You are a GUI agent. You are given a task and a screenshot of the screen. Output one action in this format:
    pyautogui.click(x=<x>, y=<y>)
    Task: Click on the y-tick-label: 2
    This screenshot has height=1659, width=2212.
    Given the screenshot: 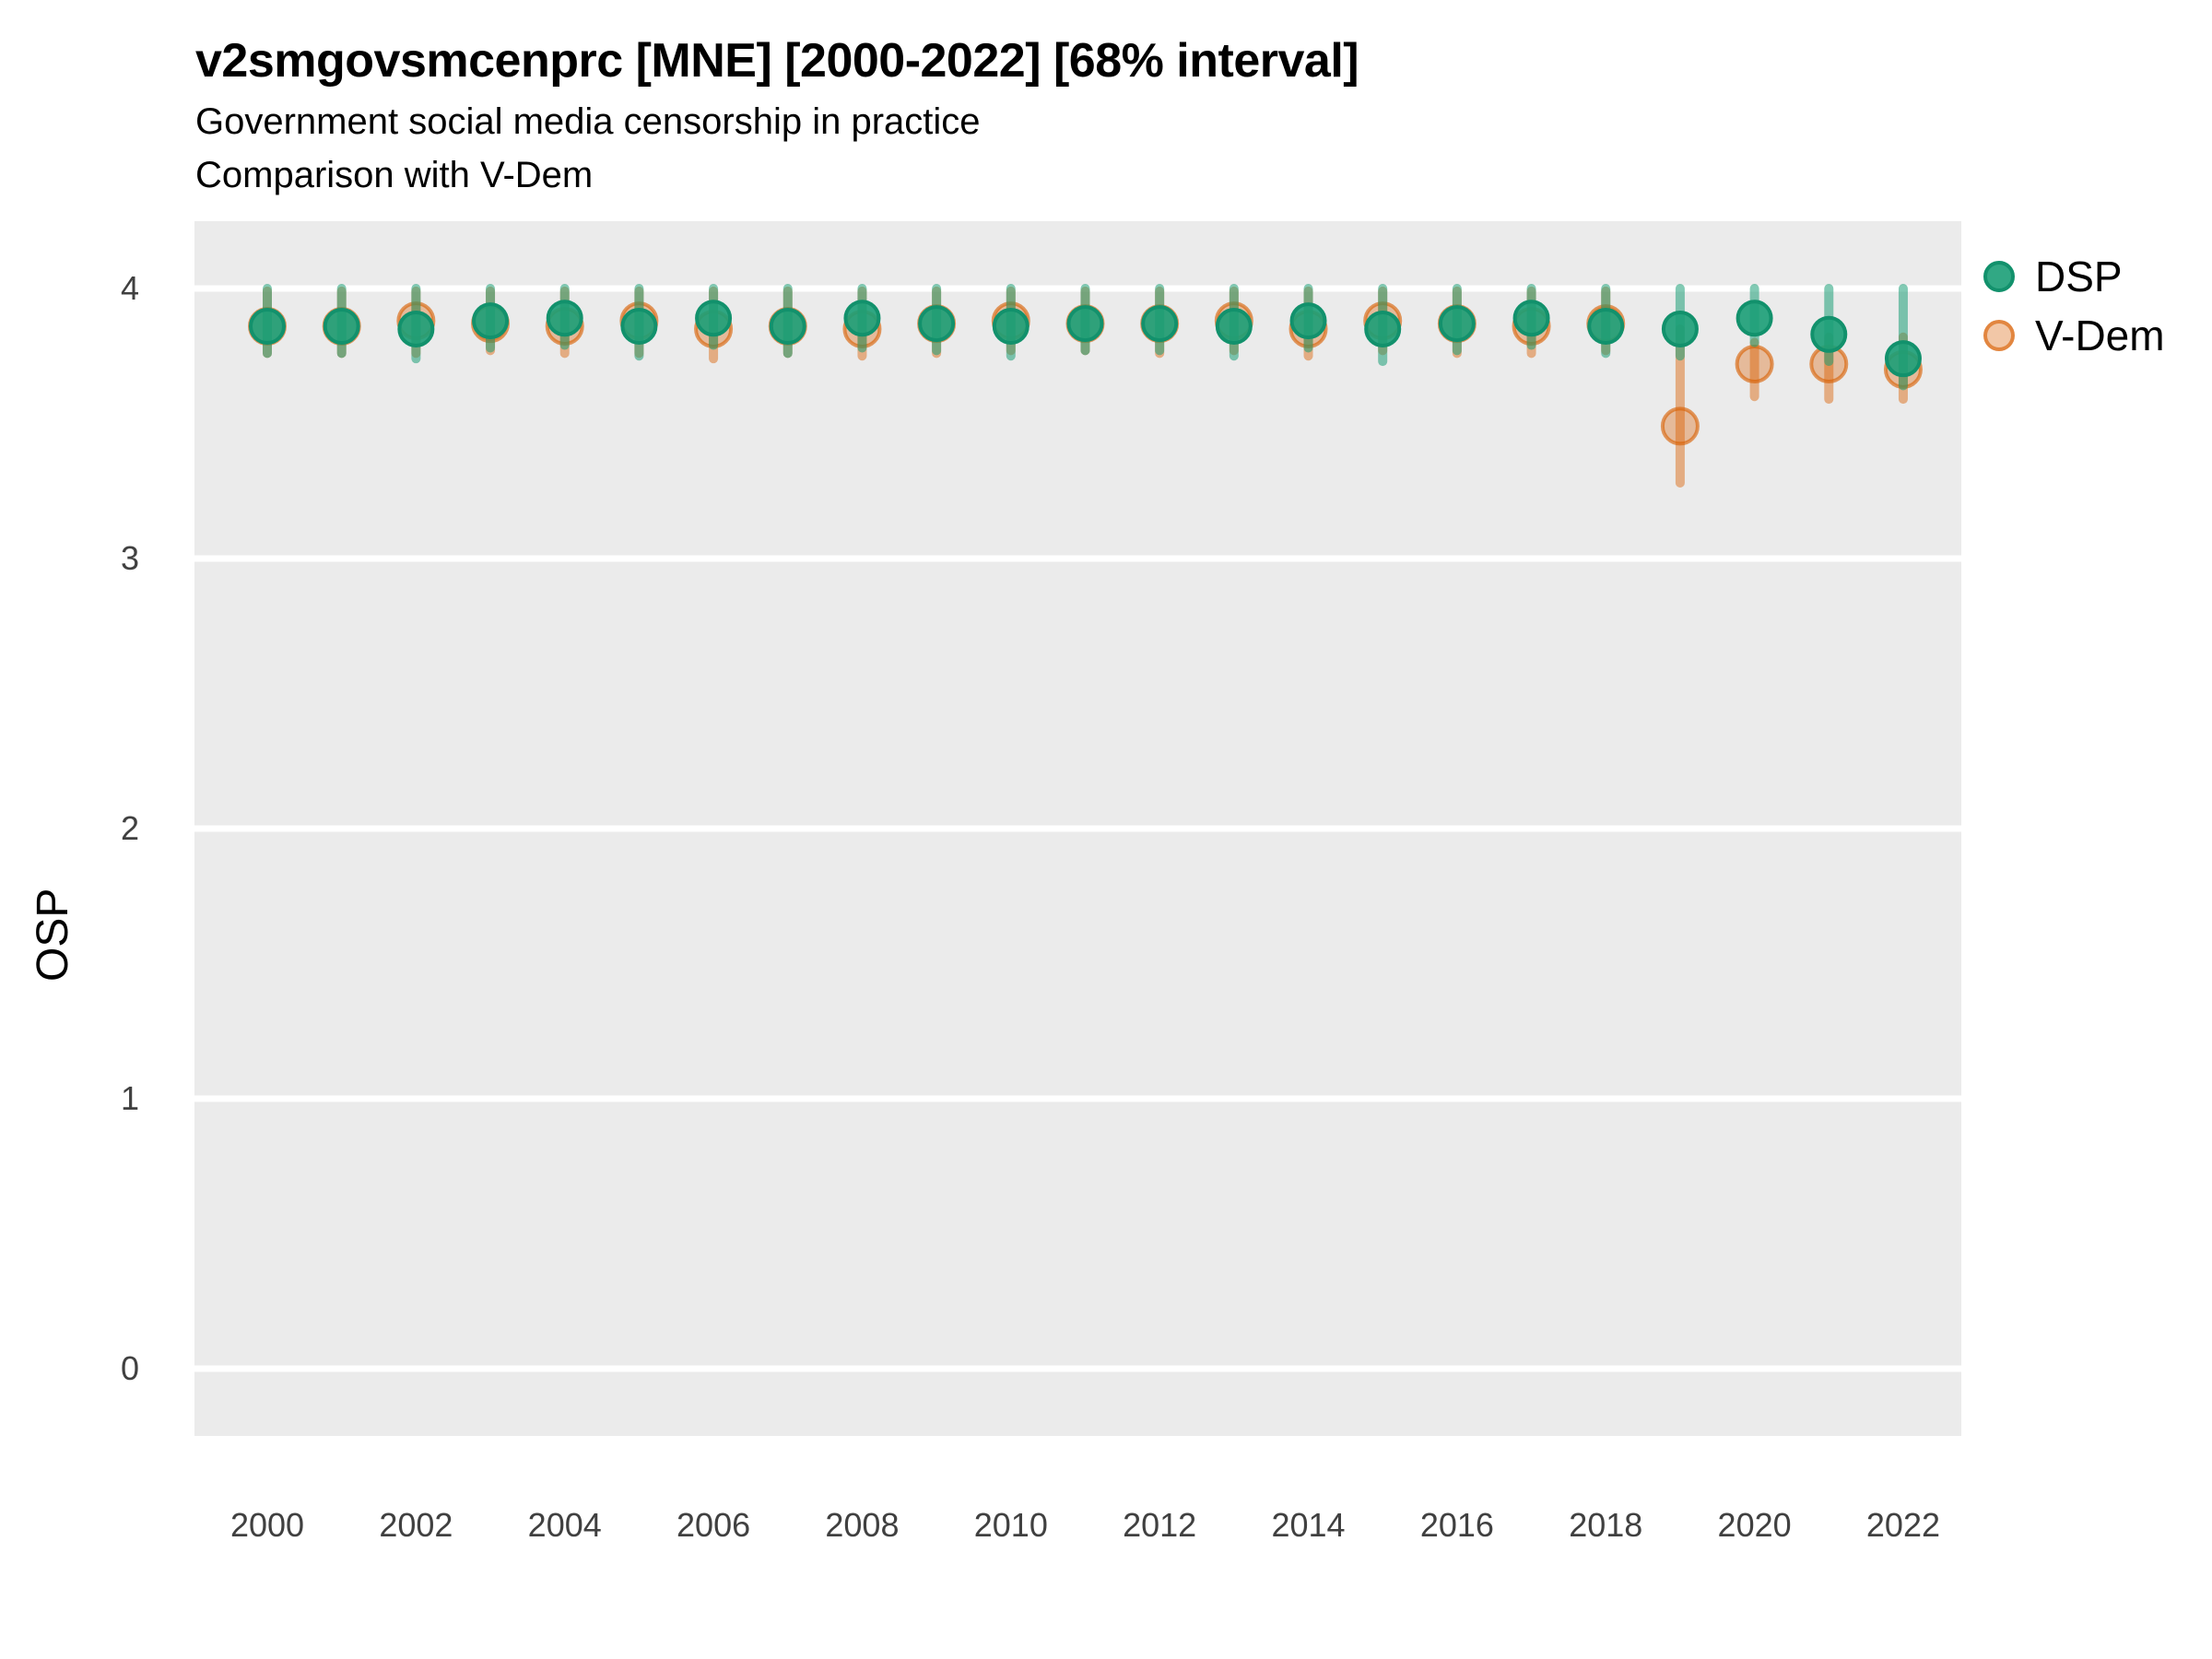 What is the action you would take?
    pyautogui.click(x=130, y=828)
    